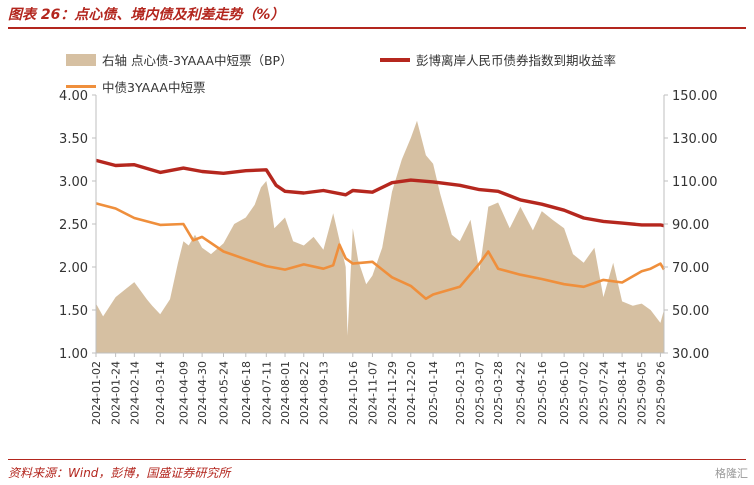  What do you see at coordinates (642, 393) in the screenshot?
I see `x-tick-label: 2025-09-05` at bounding box center [642, 393].